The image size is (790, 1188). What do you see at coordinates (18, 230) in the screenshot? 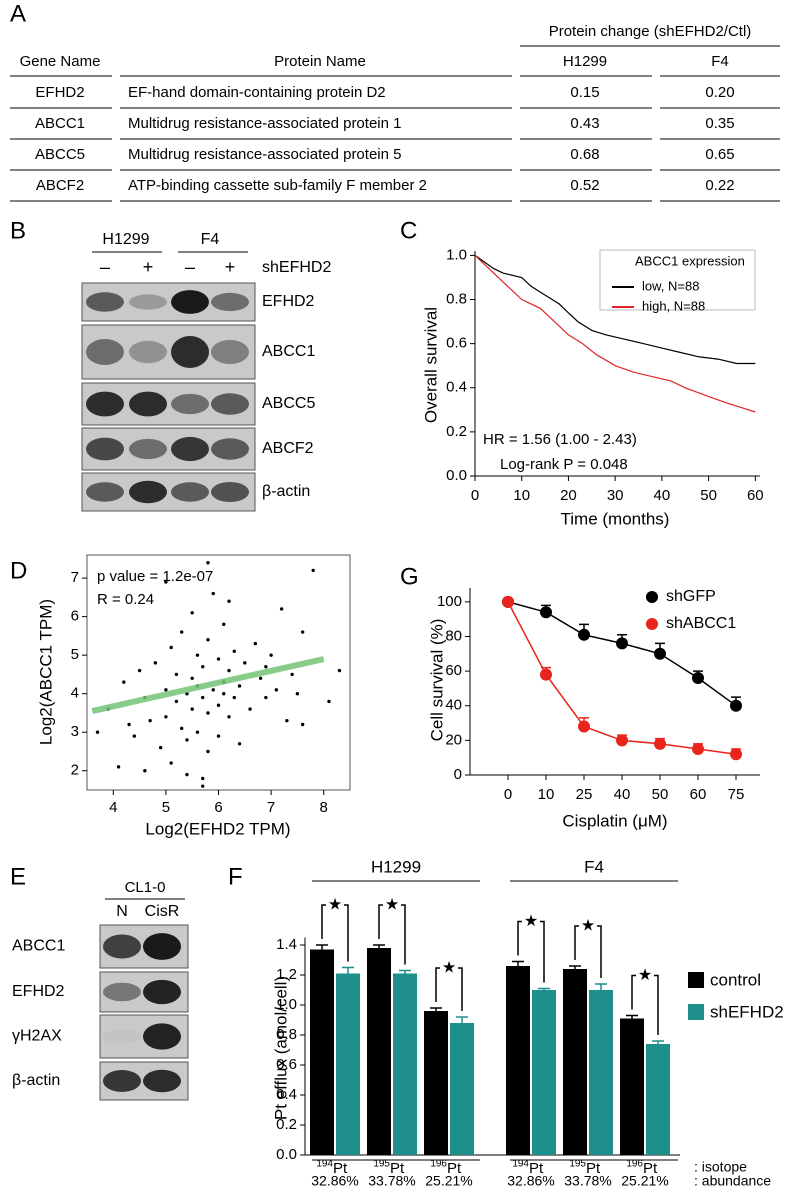
I see `panel-label: B` at bounding box center [18, 230].